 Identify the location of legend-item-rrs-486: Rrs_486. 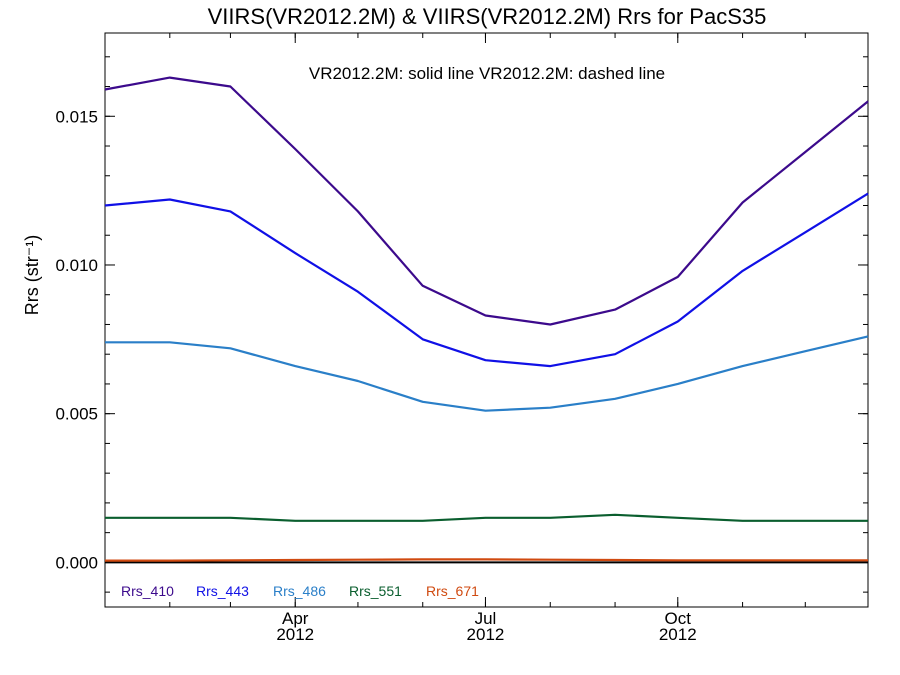
(299, 591).